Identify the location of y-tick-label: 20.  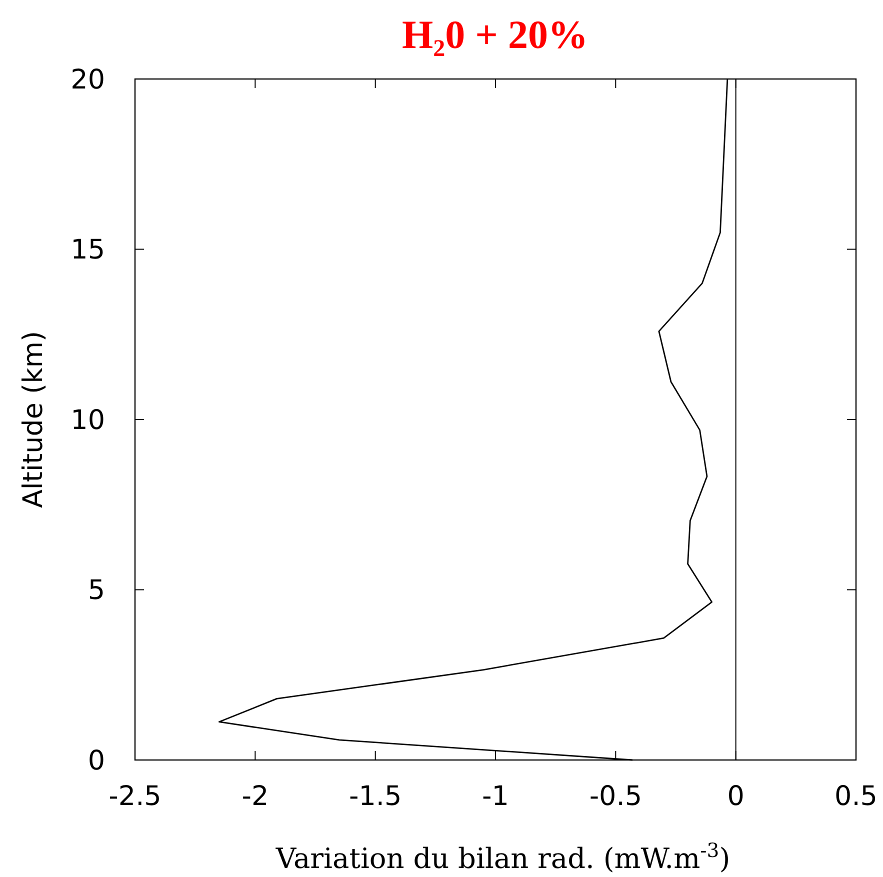
(87, 80).